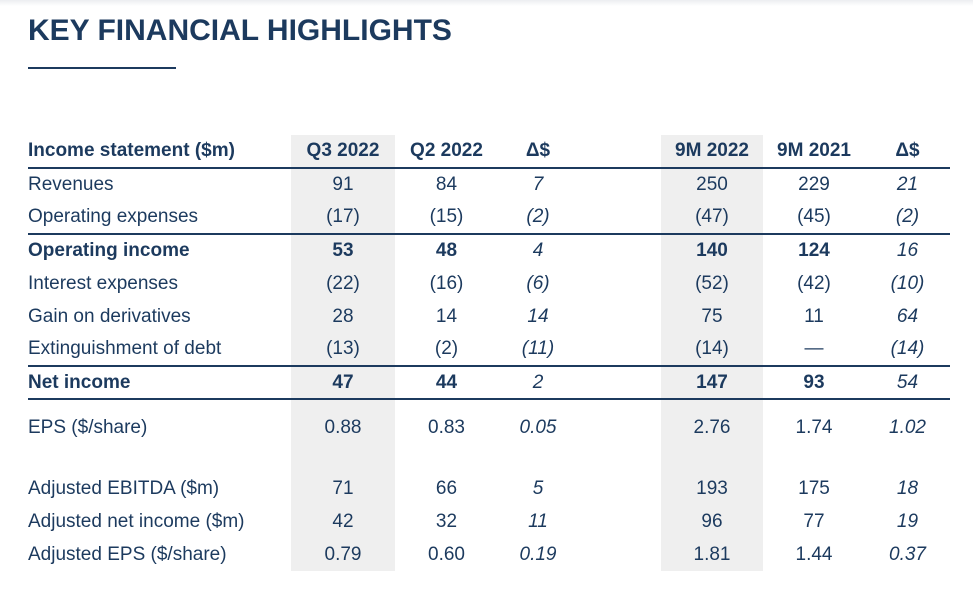 Image resolution: width=973 pixels, height=600 pixels. Describe the element at coordinates (446, 383) in the screenshot. I see `cell-net-income-q2-2022: 44` at that location.